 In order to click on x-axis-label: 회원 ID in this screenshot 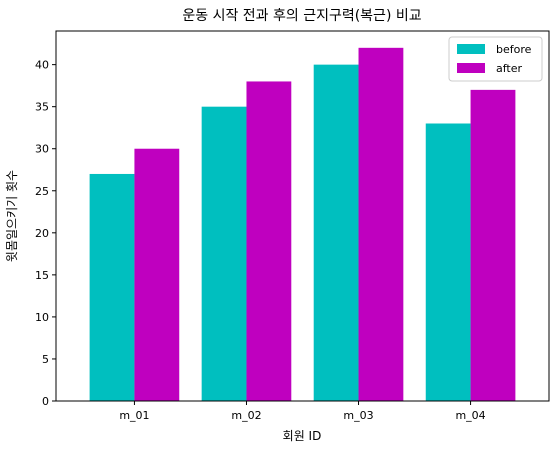, I will do `click(302, 436)`.